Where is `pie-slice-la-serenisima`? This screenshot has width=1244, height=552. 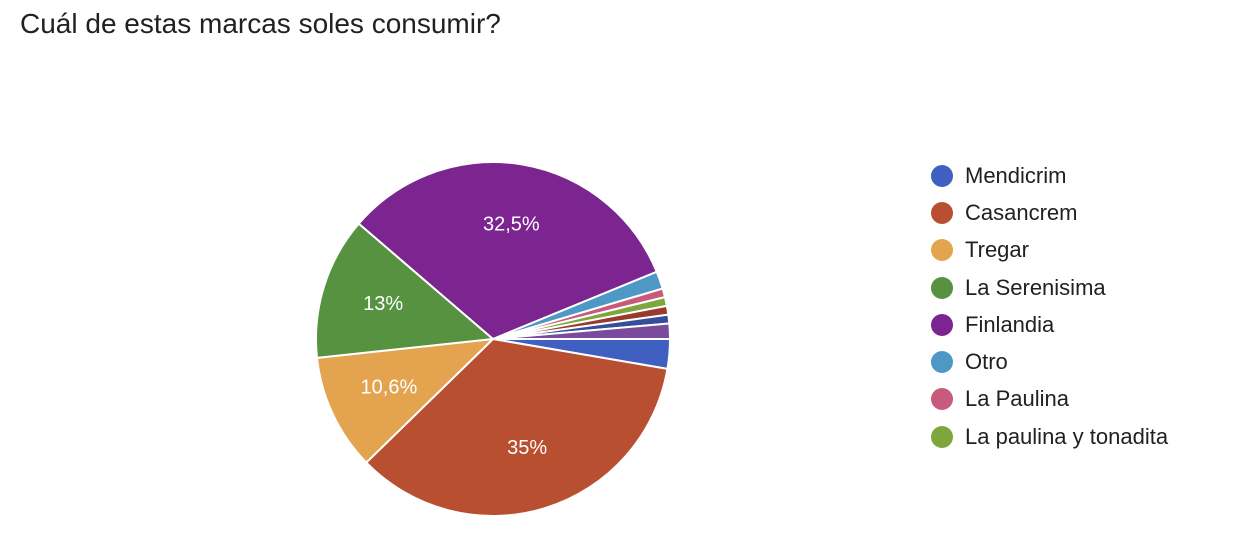 pie-slice-la-serenisima is located at coordinates (405, 290).